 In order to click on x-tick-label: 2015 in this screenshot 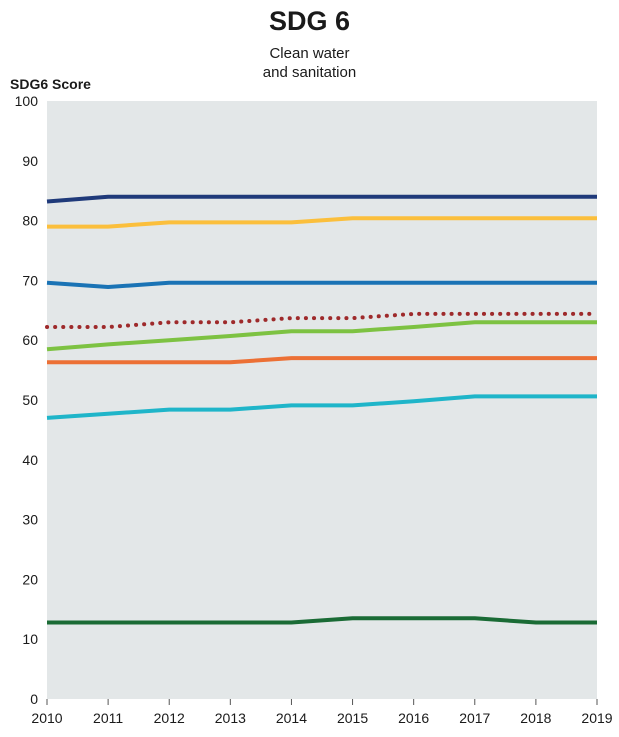, I will do `click(352, 718)`.